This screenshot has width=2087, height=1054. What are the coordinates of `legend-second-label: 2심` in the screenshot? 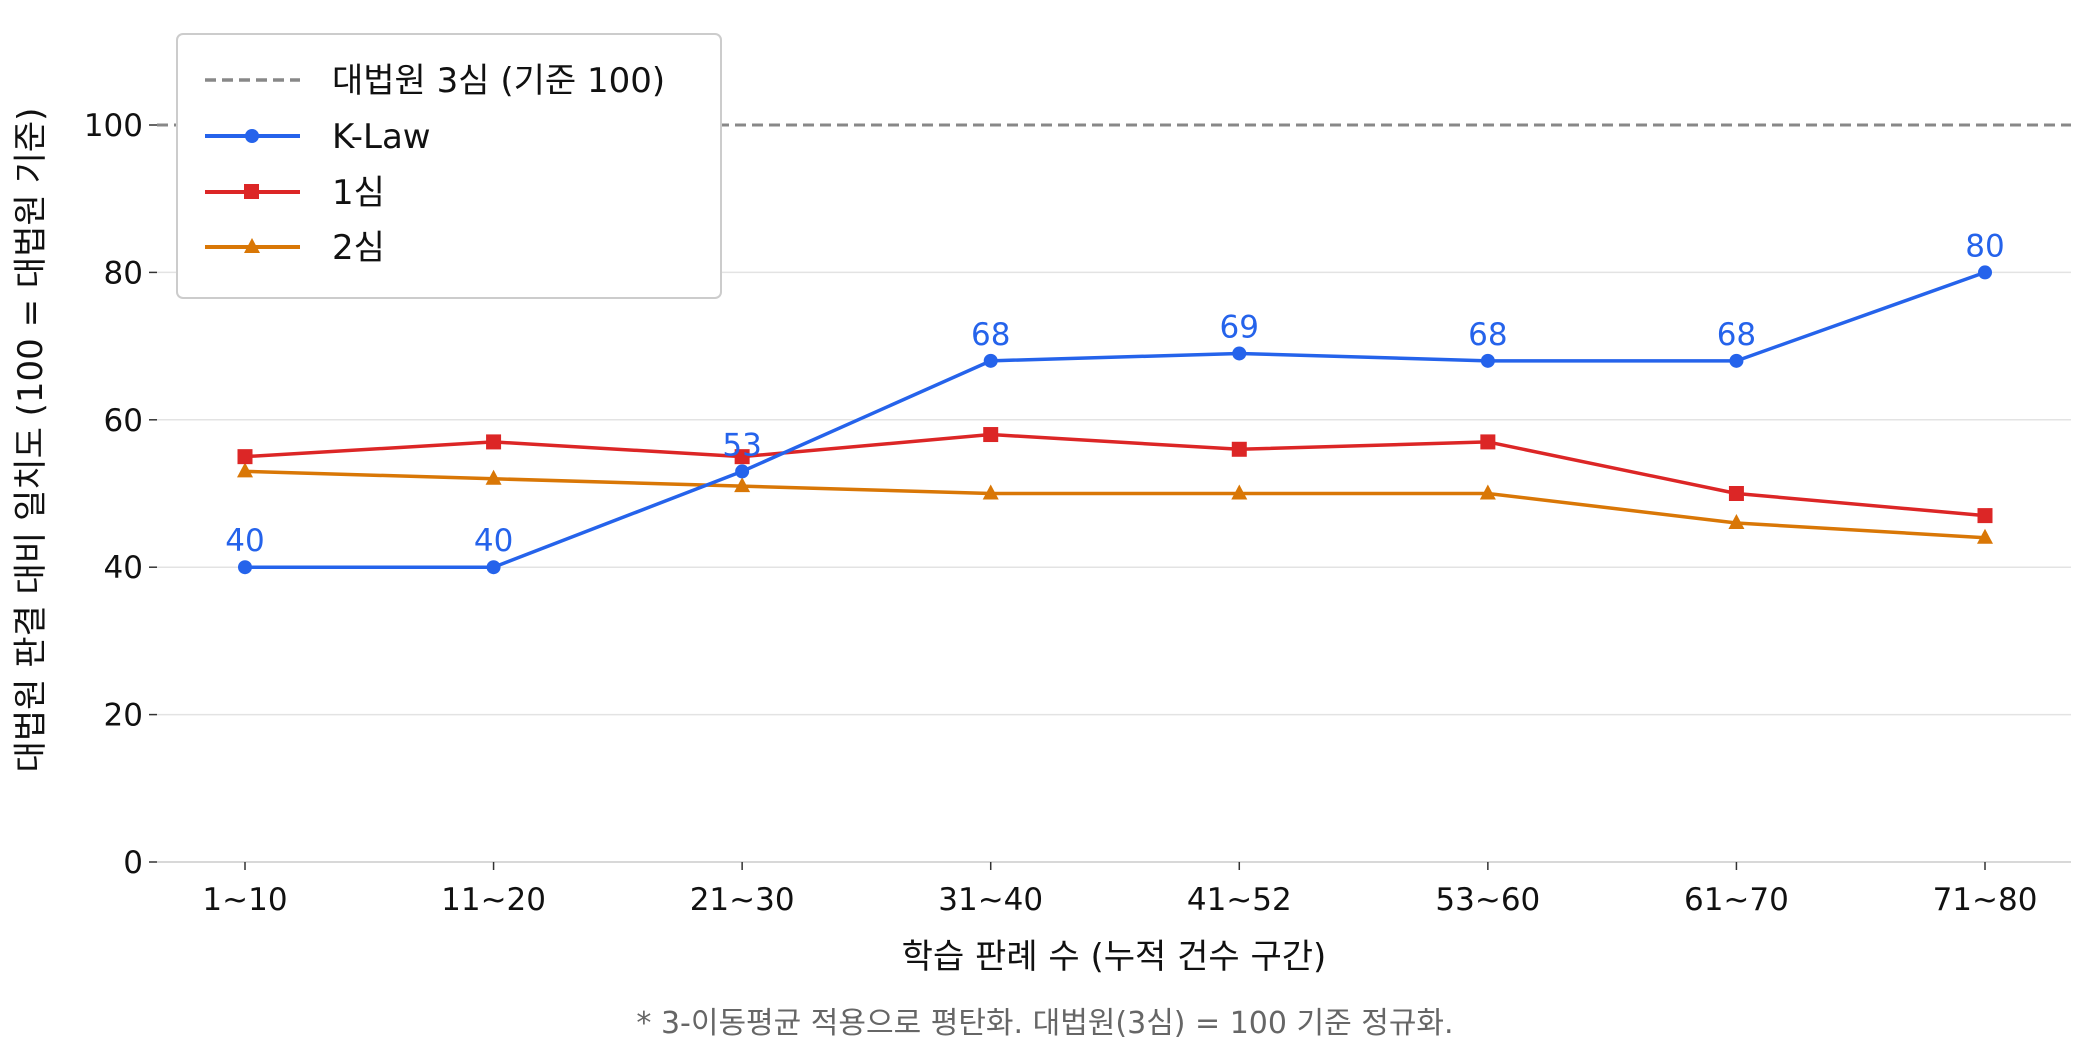 It's located at (358, 248).